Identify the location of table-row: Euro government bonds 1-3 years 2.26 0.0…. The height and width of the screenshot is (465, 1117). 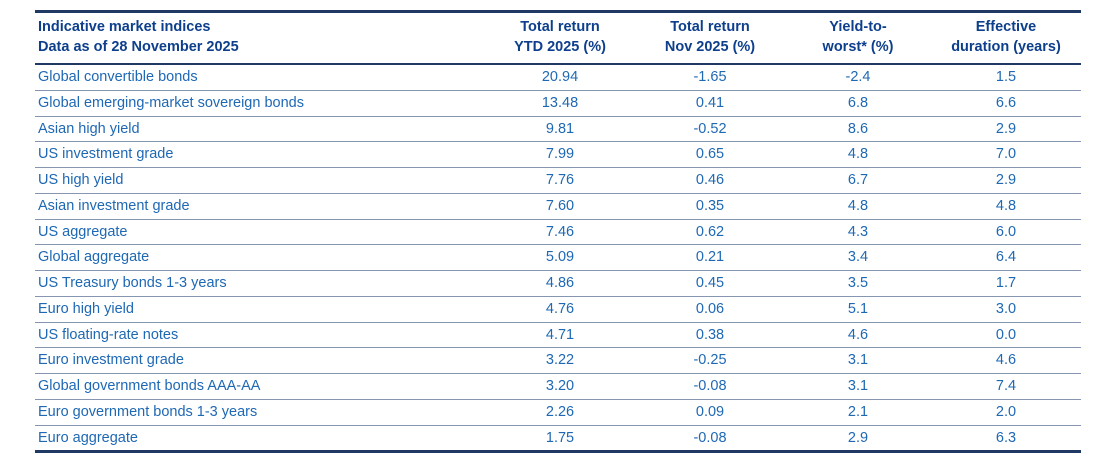
(558, 413).